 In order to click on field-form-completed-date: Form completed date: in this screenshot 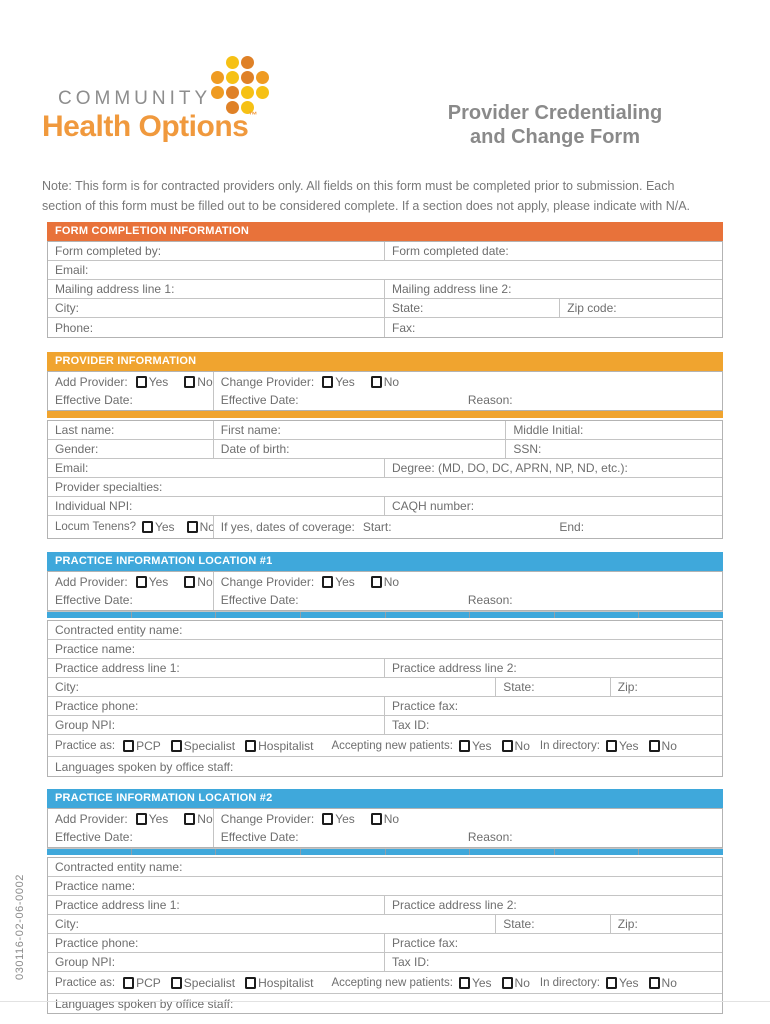, I will do `click(553, 251)`.